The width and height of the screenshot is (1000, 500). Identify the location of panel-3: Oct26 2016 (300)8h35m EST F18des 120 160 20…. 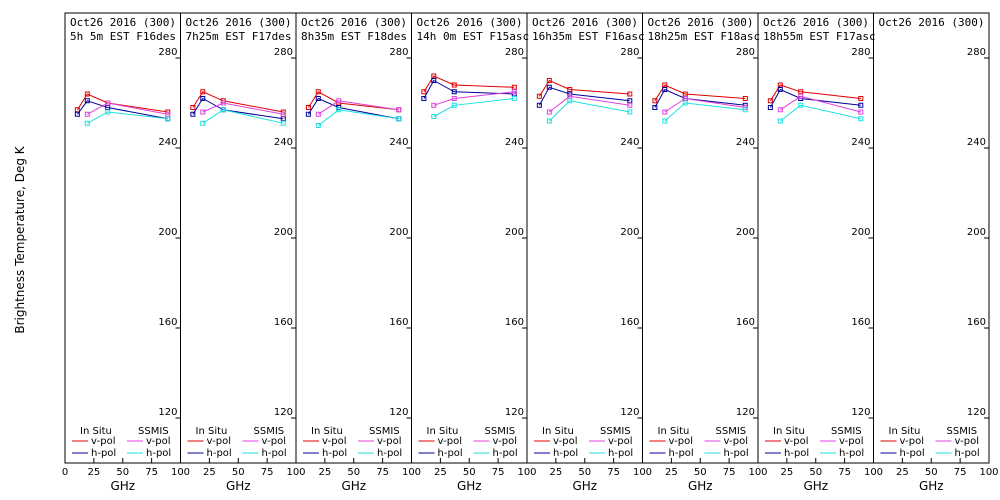
(358, 252).